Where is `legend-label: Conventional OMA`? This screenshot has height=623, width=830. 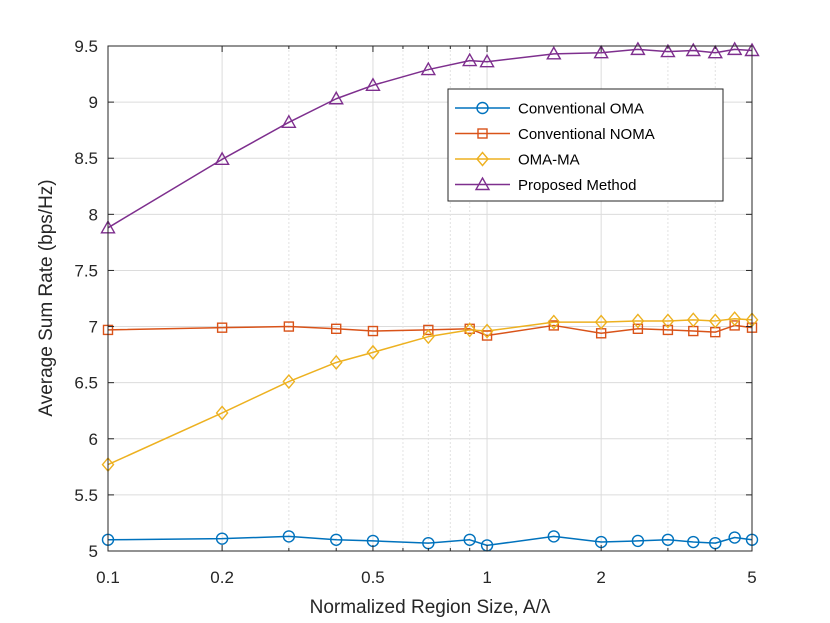
legend-label: Conventional OMA is located at coordinates (581, 109).